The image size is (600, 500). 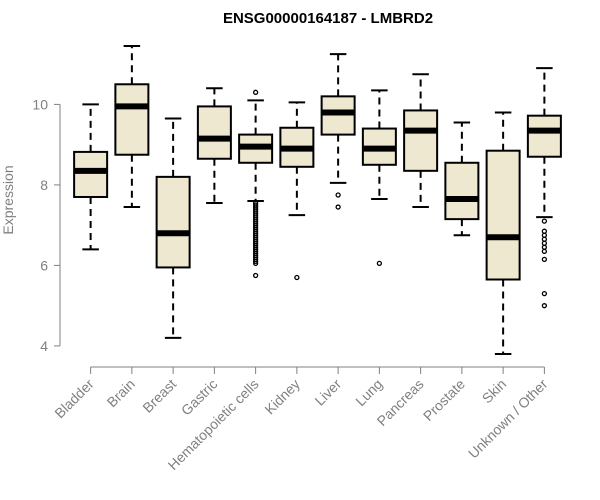 I want to click on chart-title: ENSG00000164187 - LMBRD2, so click(x=328, y=18).